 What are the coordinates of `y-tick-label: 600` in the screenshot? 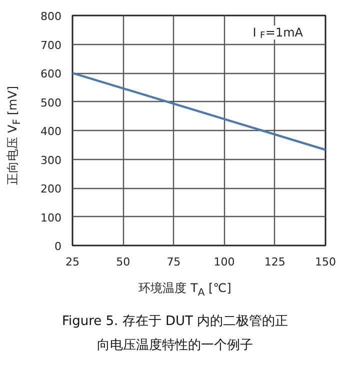 It's located at (51, 74).